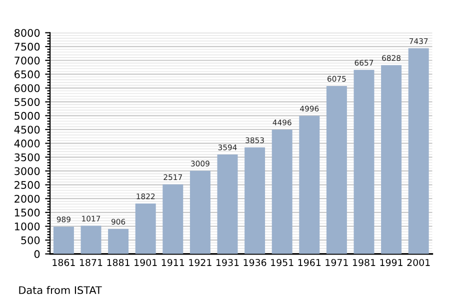 The width and height of the screenshot is (455, 303). Describe the element at coordinates (255, 262) in the screenshot. I see `x-tick-label: 1936` at that location.